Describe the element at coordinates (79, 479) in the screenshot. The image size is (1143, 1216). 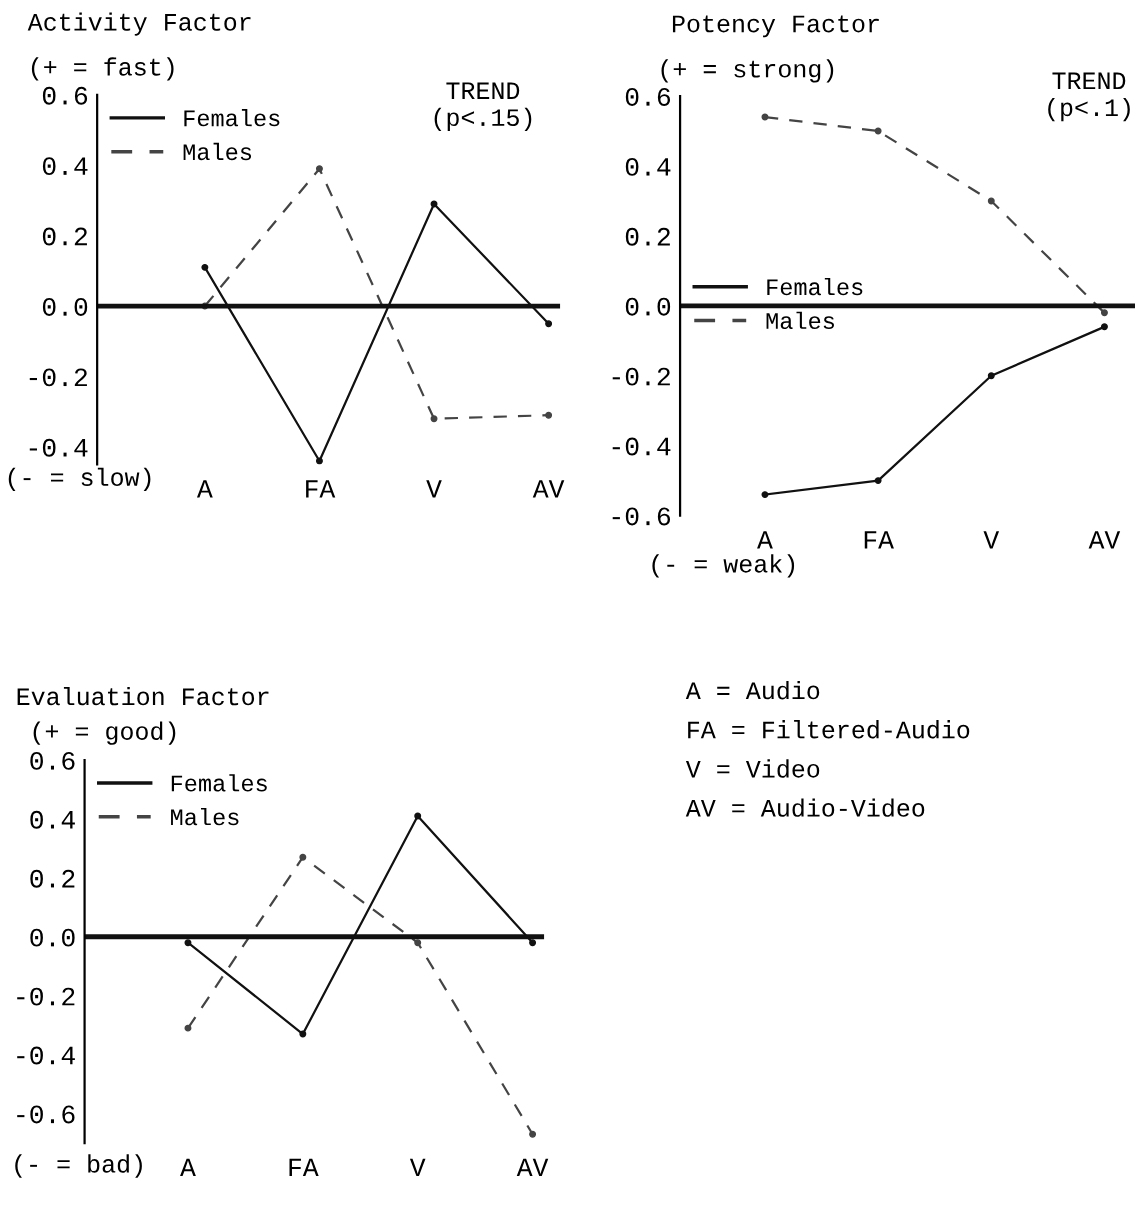
I see `text: (- = slow)` at that location.